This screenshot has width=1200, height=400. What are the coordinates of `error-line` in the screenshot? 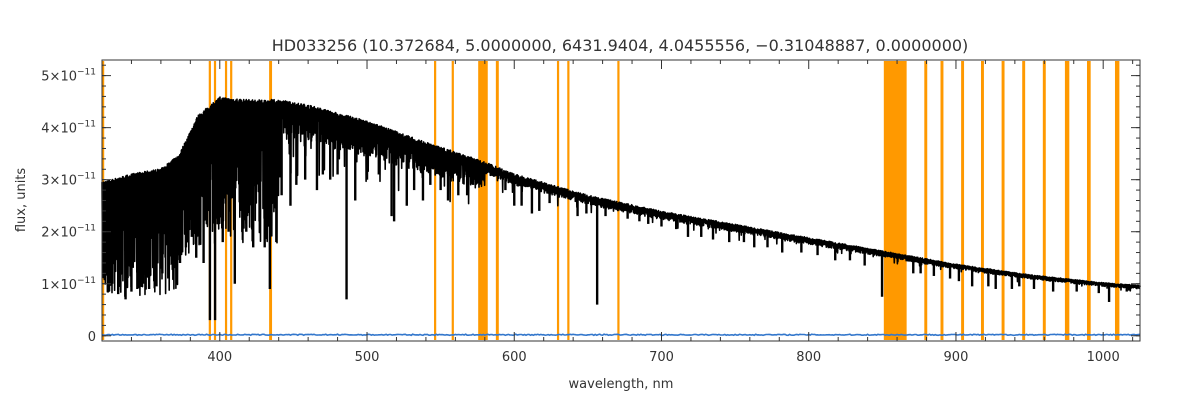 It's located at (621, 335).